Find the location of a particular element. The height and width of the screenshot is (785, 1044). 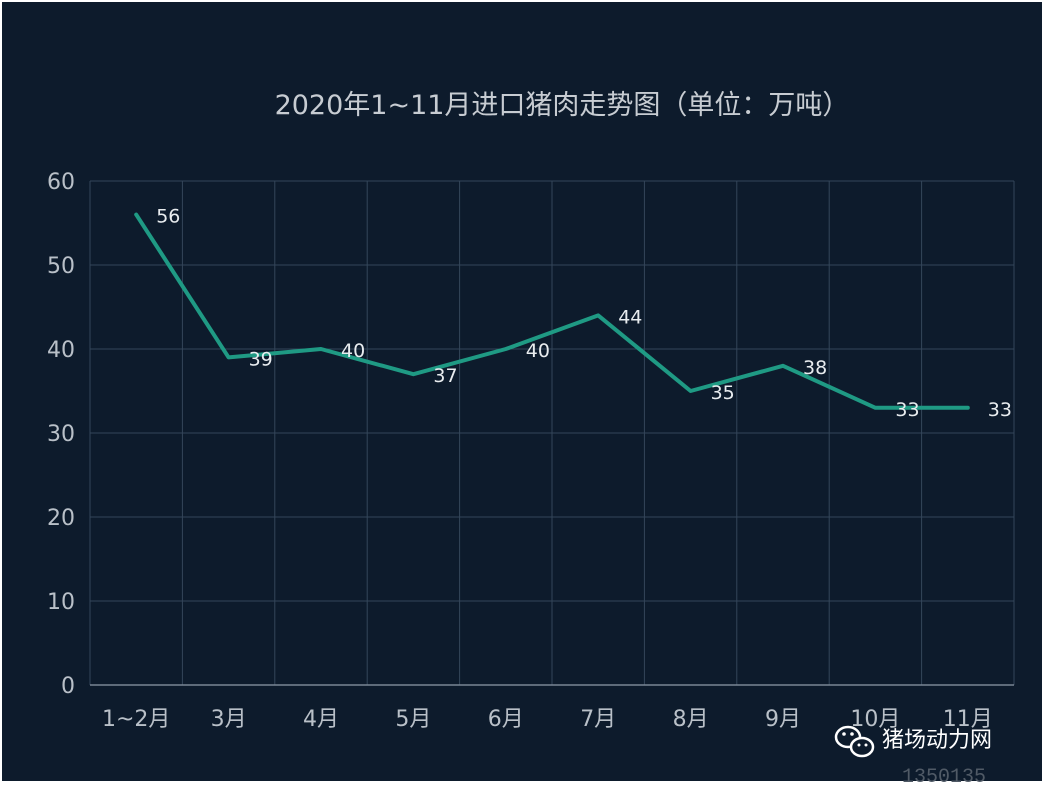

watermark: 猪场动力网 1350135 is located at coordinates (913, 755).